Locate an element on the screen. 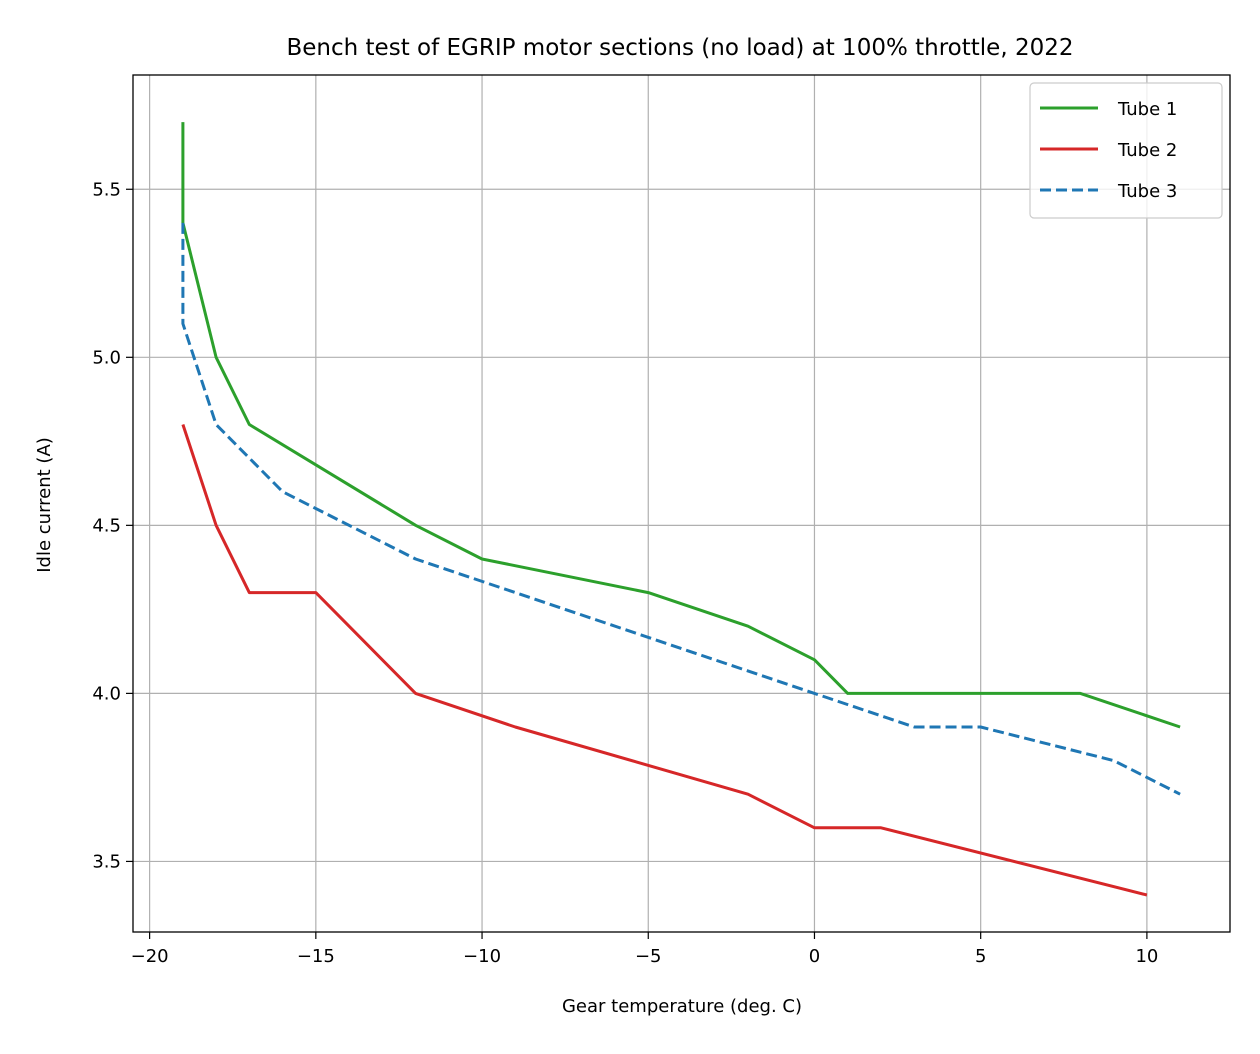  legend-label-3: Tube 3 is located at coordinates (1147, 191).